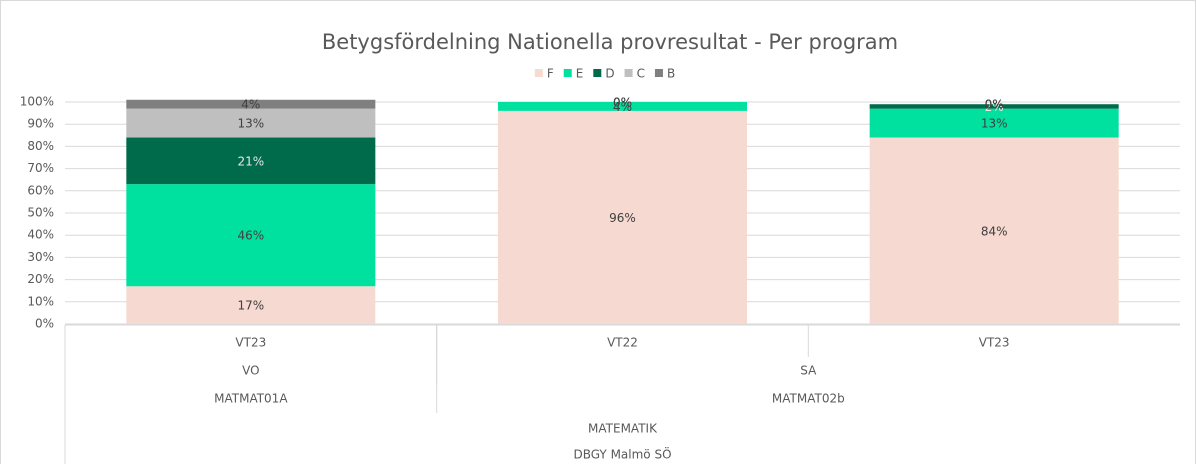  I want to click on category-group-label: DBGY Malmö SÖ, so click(622, 454).